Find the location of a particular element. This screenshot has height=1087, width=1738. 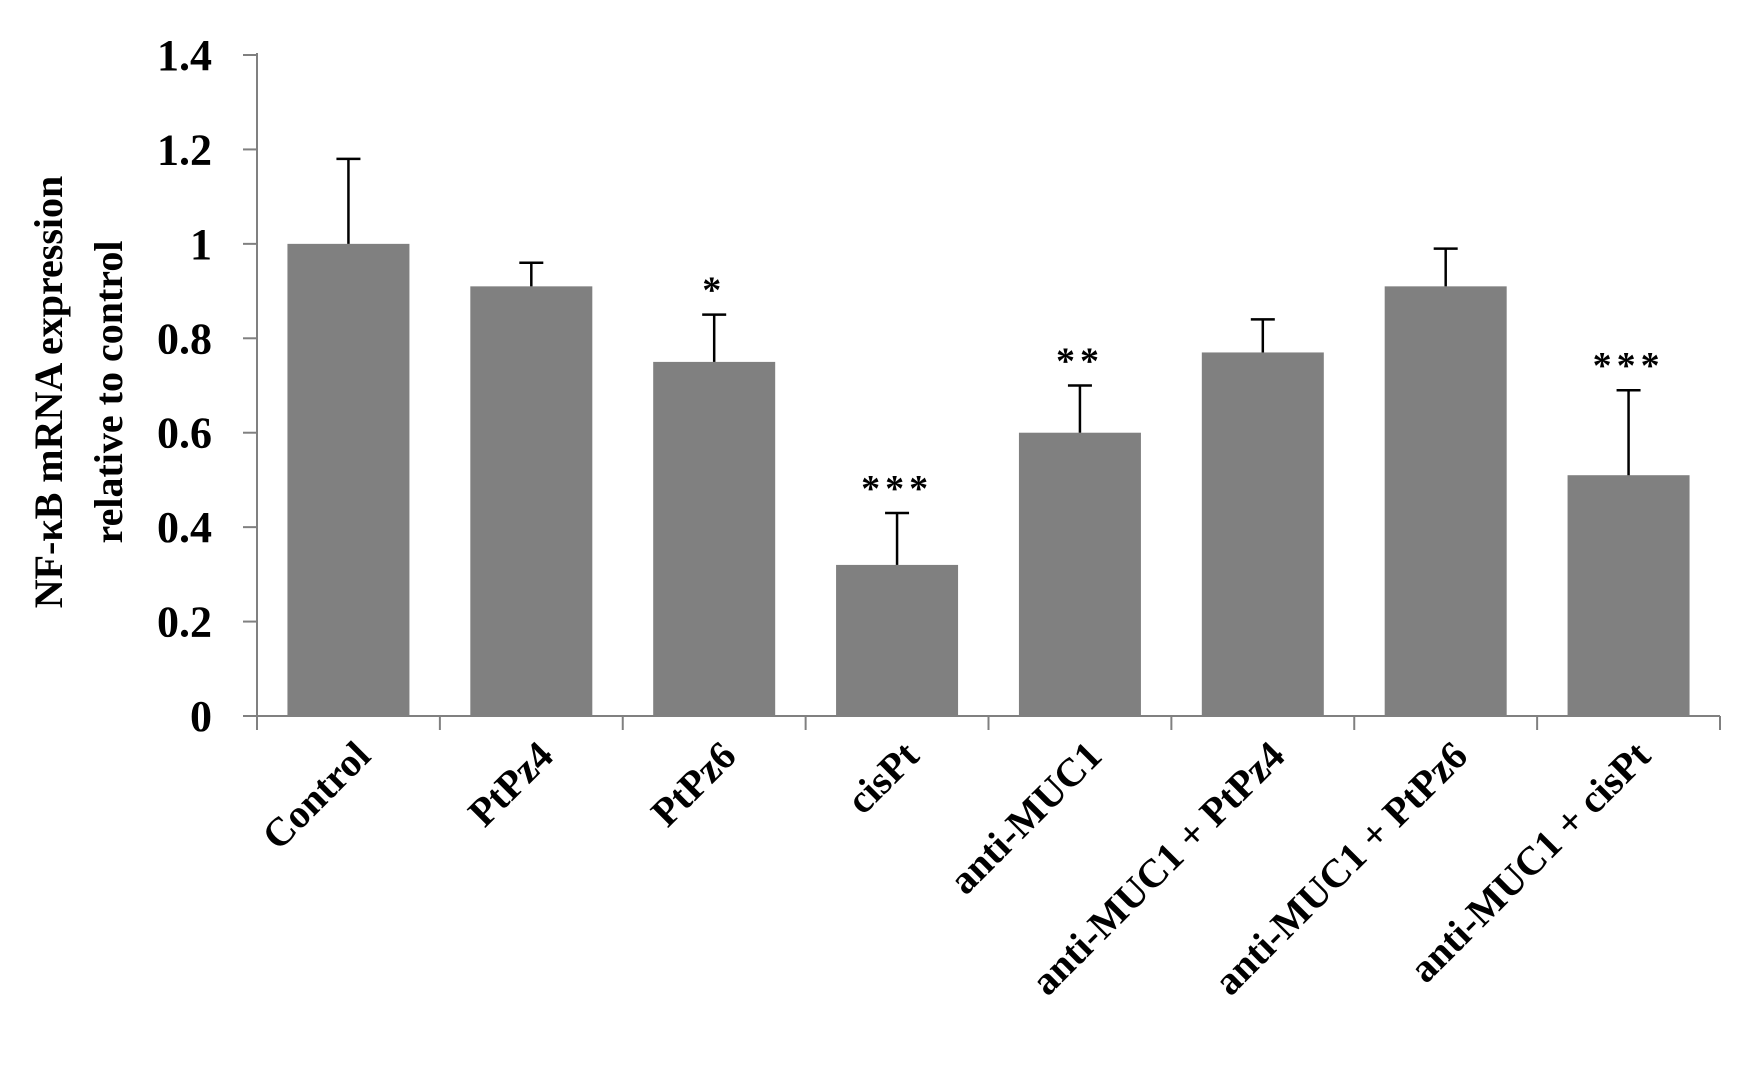

y-axis-title-line-1: NF-κB mRNA expression is located at coordinates (48, 392).